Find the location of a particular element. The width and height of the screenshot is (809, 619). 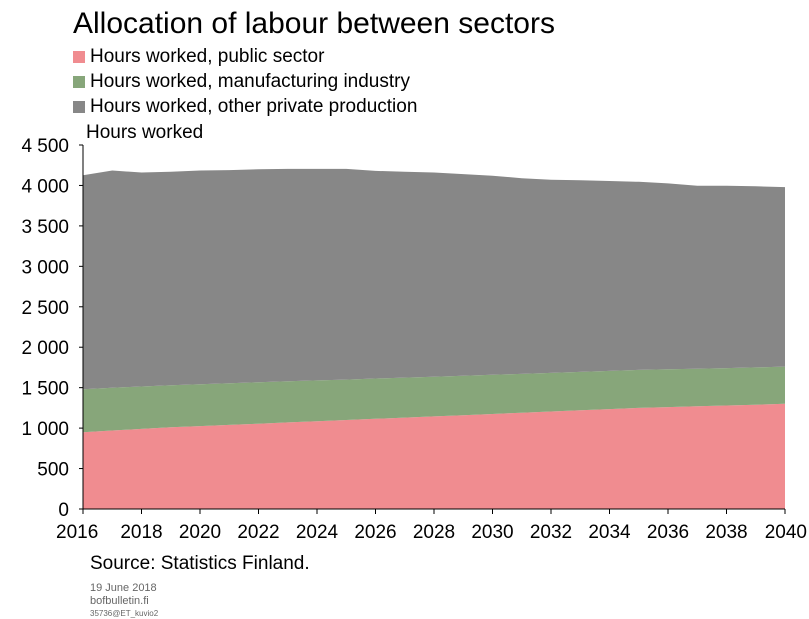

legend-label-manufacturing: Hours worked, manufacturing industry is located at coordinates (250, 81).